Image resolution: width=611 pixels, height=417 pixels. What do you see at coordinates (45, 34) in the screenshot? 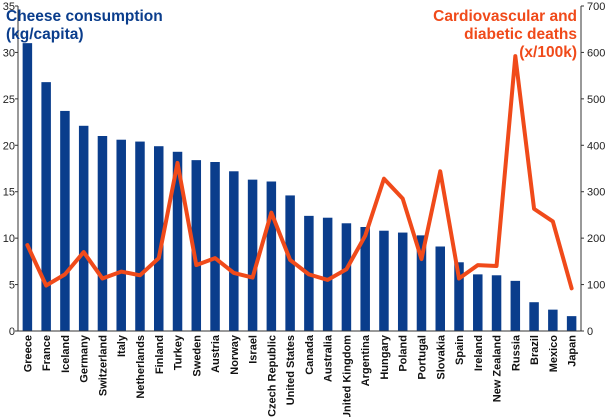
I see `left-axis-title-line2: (kg/capita)` at bounding box center [45, 34].